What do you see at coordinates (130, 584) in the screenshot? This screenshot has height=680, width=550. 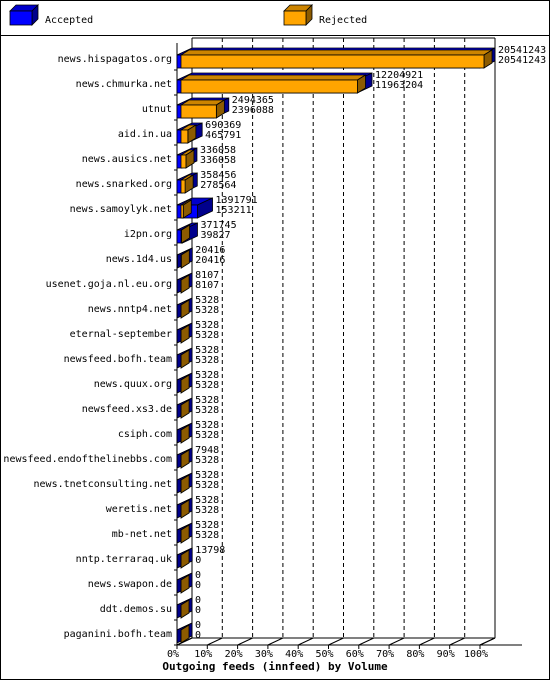 I see `category-label: news.swapon.de` at bounding box center [130, 584].